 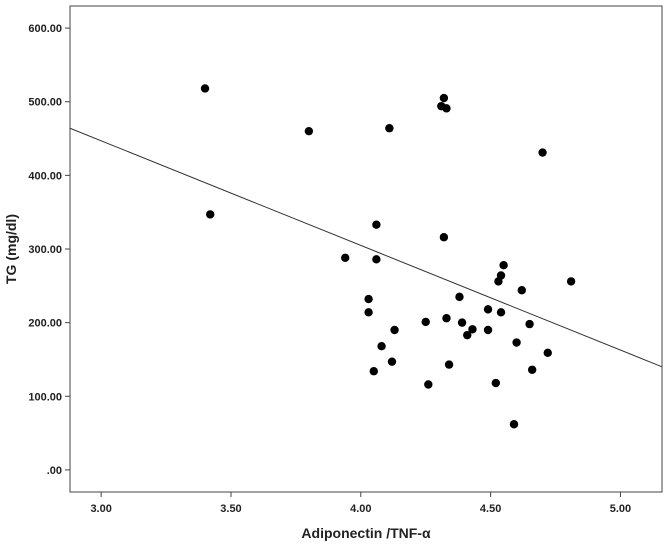 What do you see at coordinates (45, 29) in the screenshot?
I see `y-tick-label: 600.00` at bounding box center [45, 29].